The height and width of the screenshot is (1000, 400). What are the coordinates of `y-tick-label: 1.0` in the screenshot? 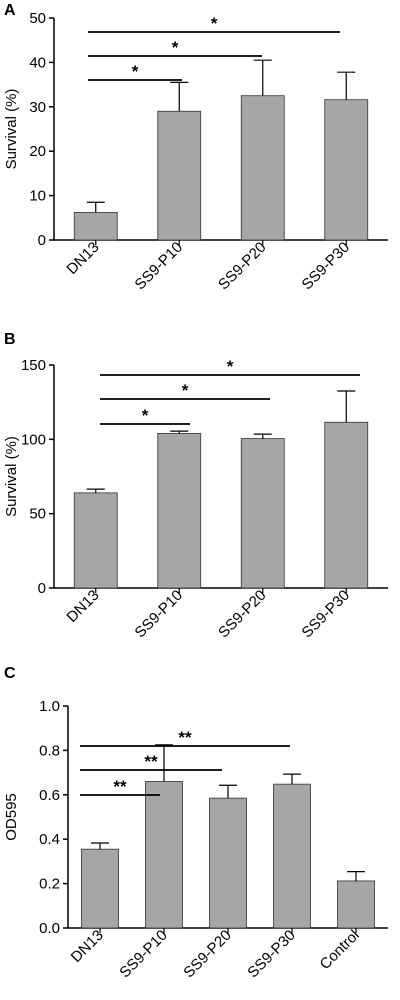 It's located at (49, 706).